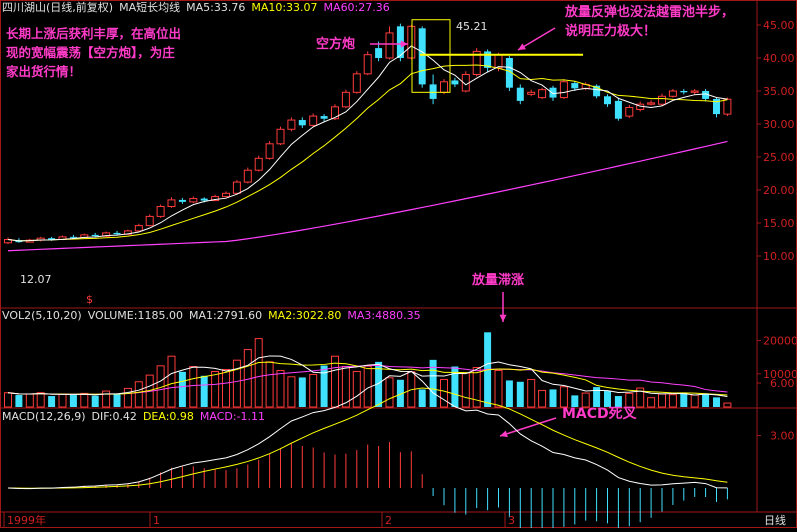 The width and height of the screenshot is (797, 532). Describe the element at coordinates (779, 58) in the screenshot. I see `price-tick-label: 40.00` at that location.